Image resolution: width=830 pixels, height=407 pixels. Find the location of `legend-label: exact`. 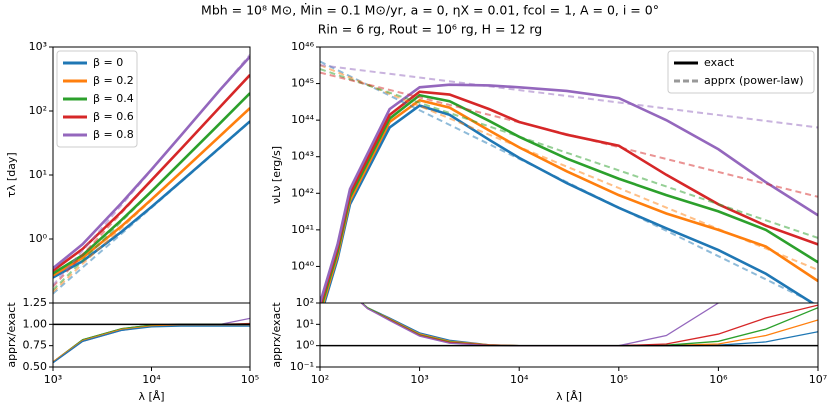

legend-label: exact is located at coordinates (719, 62).